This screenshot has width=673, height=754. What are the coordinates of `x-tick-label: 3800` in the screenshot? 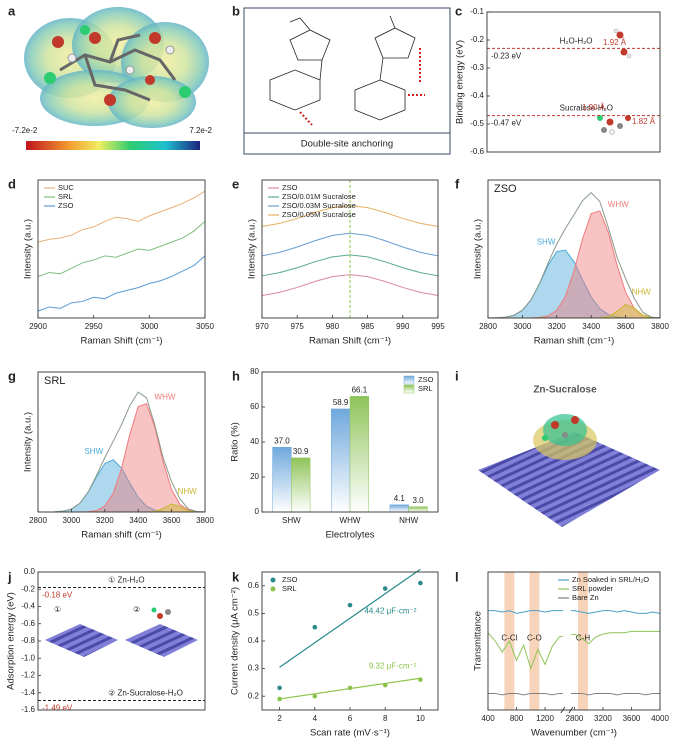 It's located at (660, 326).